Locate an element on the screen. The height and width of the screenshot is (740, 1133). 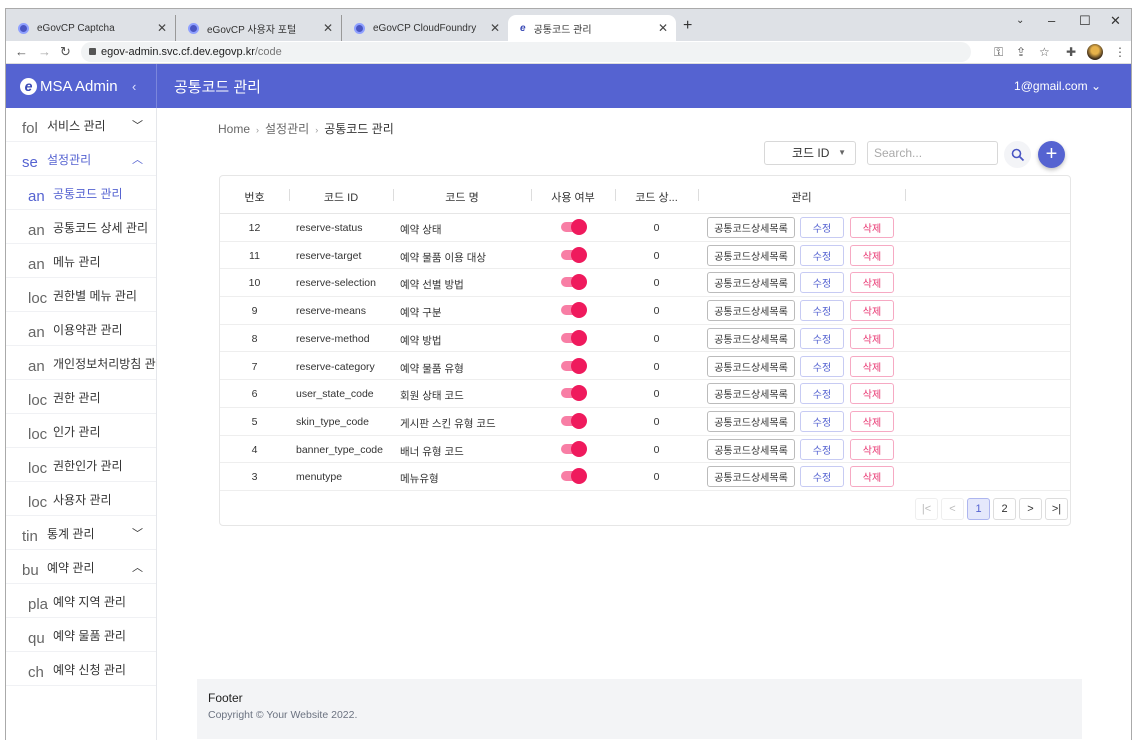
next-page-button: > is located at coordinates (1030, 509).